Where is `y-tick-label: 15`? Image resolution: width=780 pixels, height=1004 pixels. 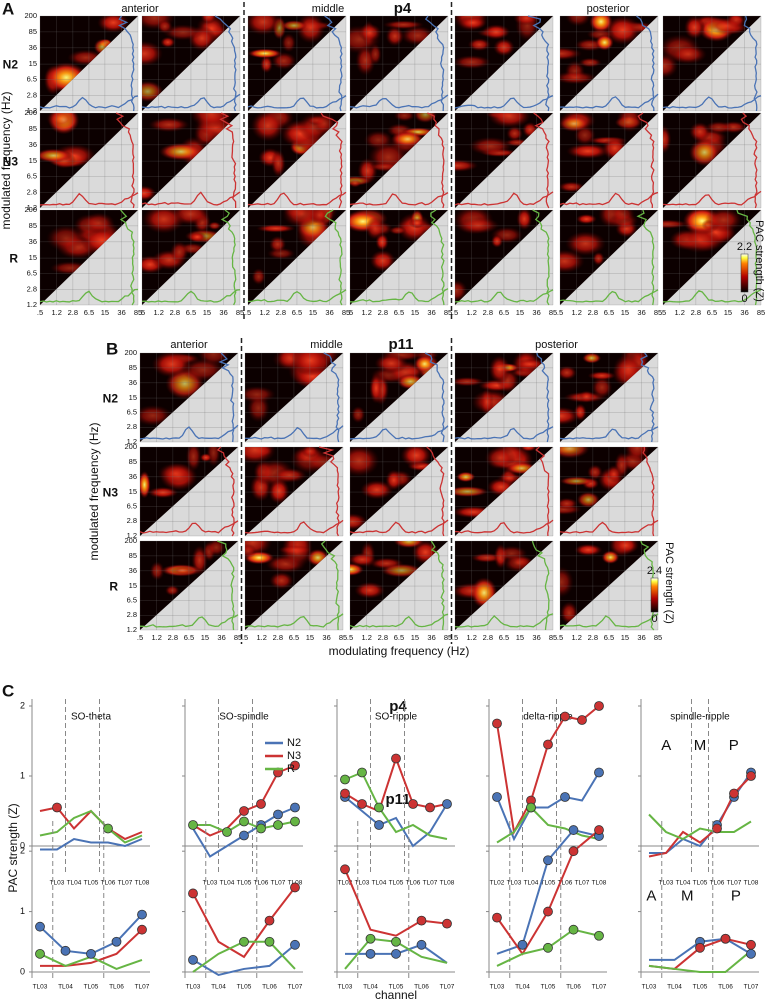
y-tick-label: 15 is located at coordinates (133, 397).